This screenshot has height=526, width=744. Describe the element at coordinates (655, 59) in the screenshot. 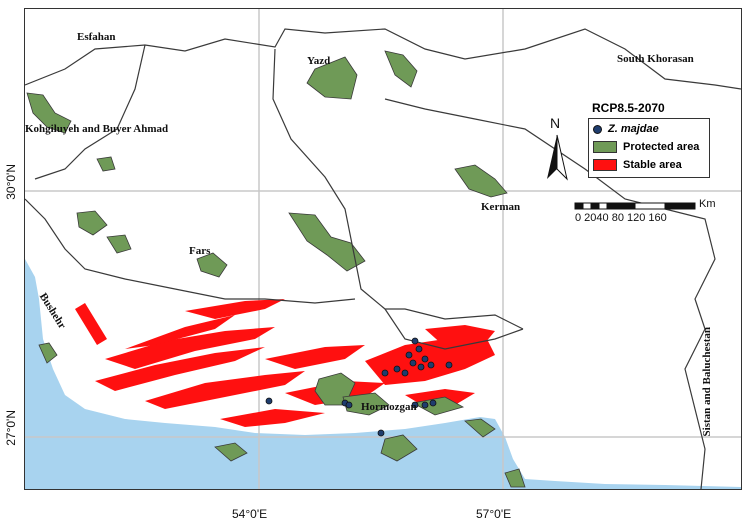

I see `province-label-south-khorasan: South Khorasan` at that location.